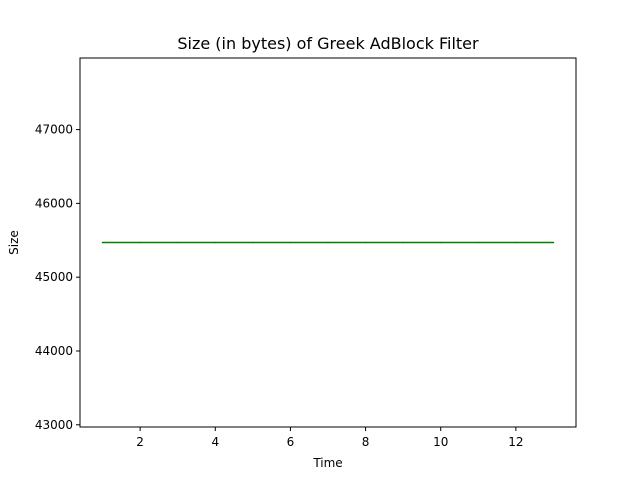 This screenshot has height=480, width=640. Describe the element at coordinates (54, 277) in the screenshot. I see `y-tick-label: 45000` at that location.